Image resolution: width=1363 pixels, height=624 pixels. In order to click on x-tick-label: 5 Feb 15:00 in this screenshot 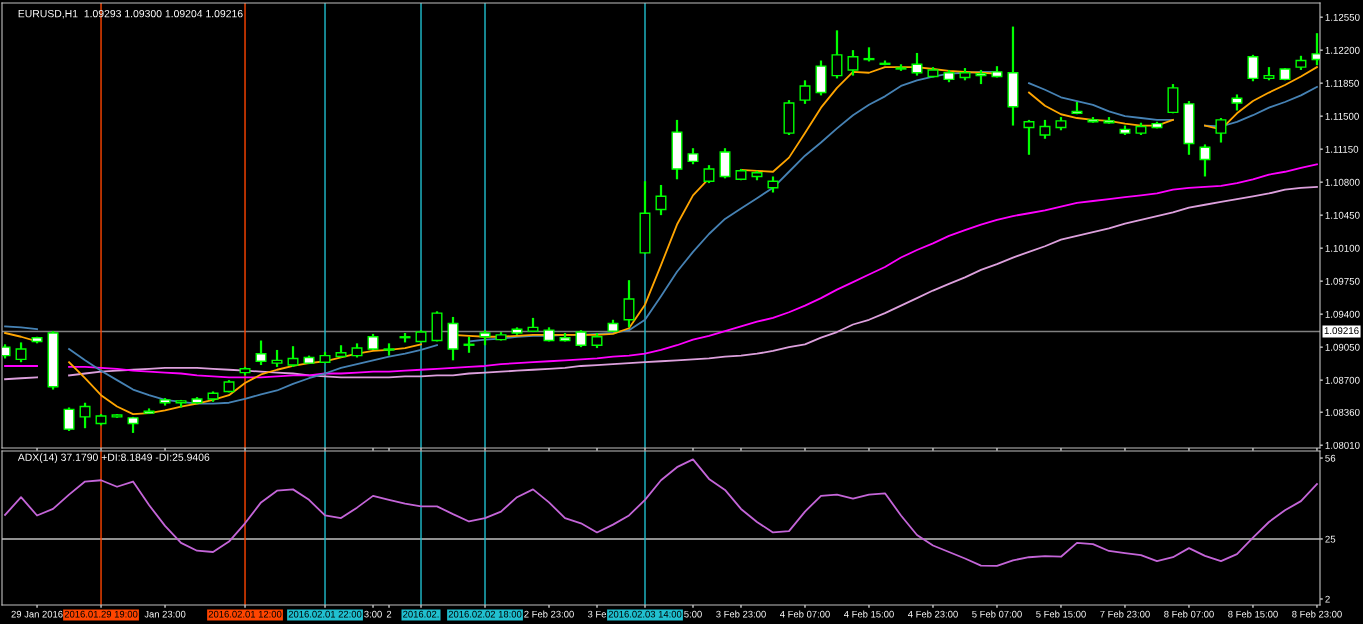, I will do `click(1061, 614)`.